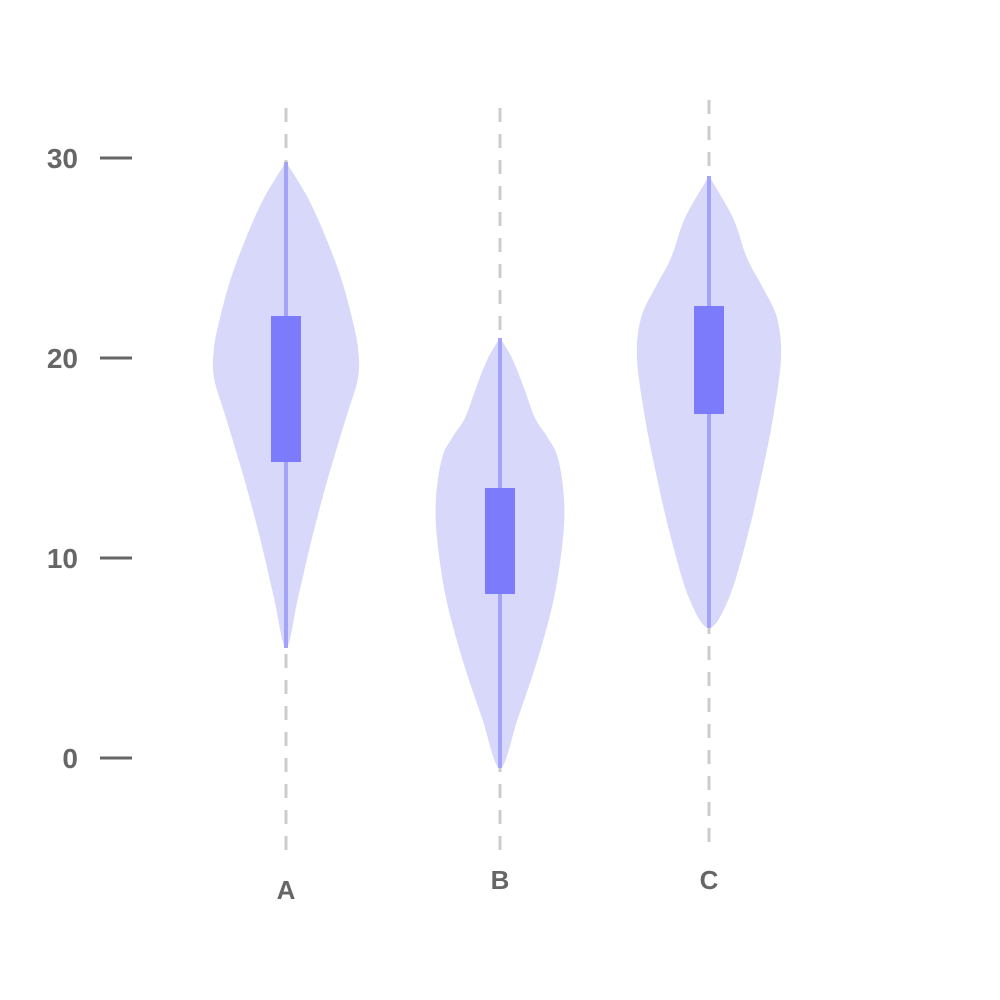  What do you see at coordinates (70, 758) in the screenshot?
I see `y-tick-label: 0` at bounding box center [70, 758].